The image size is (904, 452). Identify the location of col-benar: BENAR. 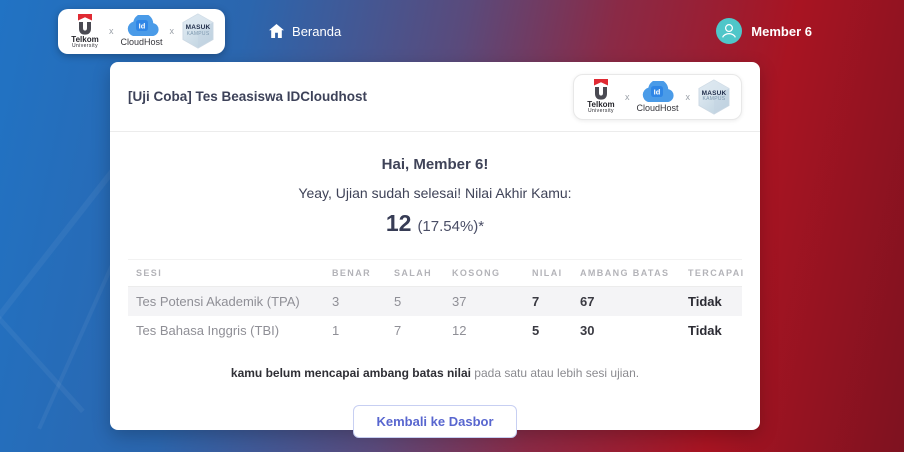
(355, 273).